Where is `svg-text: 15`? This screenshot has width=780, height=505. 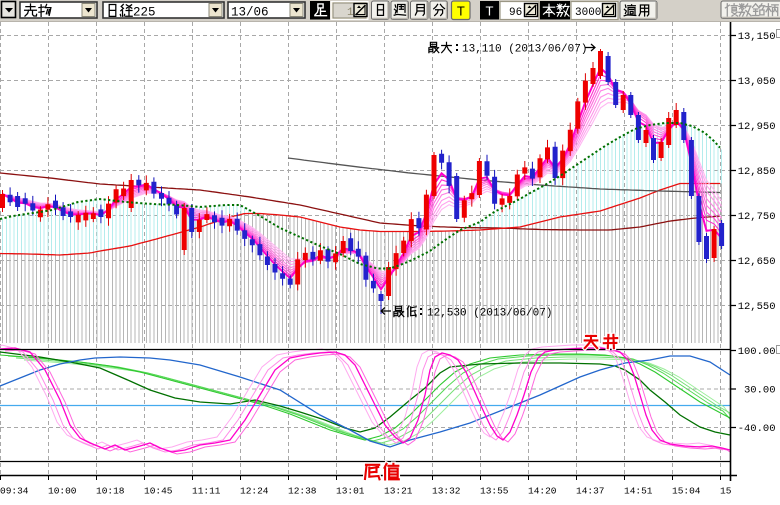
svg-text: 15 is located at coordinates (726, 491).